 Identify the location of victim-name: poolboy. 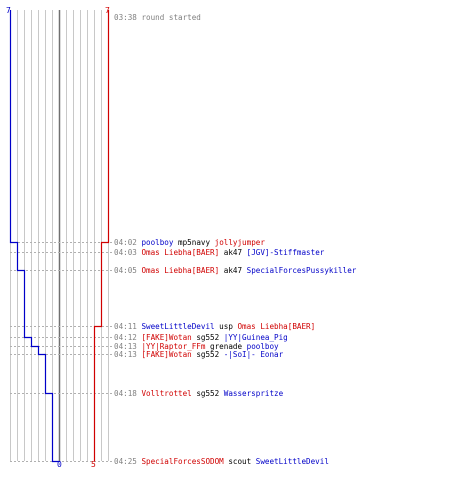
(262, 346).